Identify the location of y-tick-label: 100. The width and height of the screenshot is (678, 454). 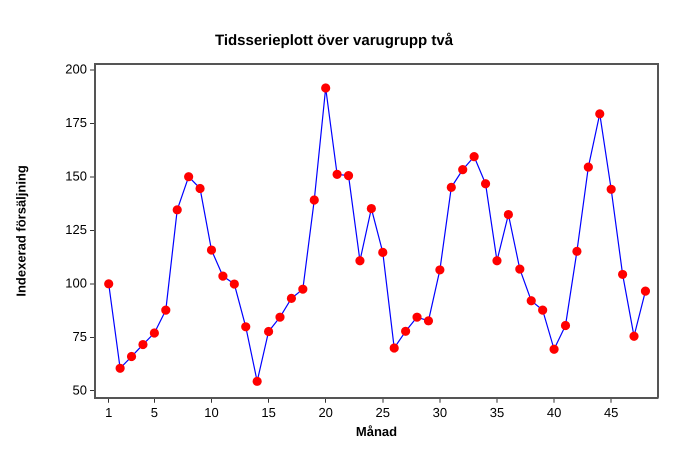
(76, 282).